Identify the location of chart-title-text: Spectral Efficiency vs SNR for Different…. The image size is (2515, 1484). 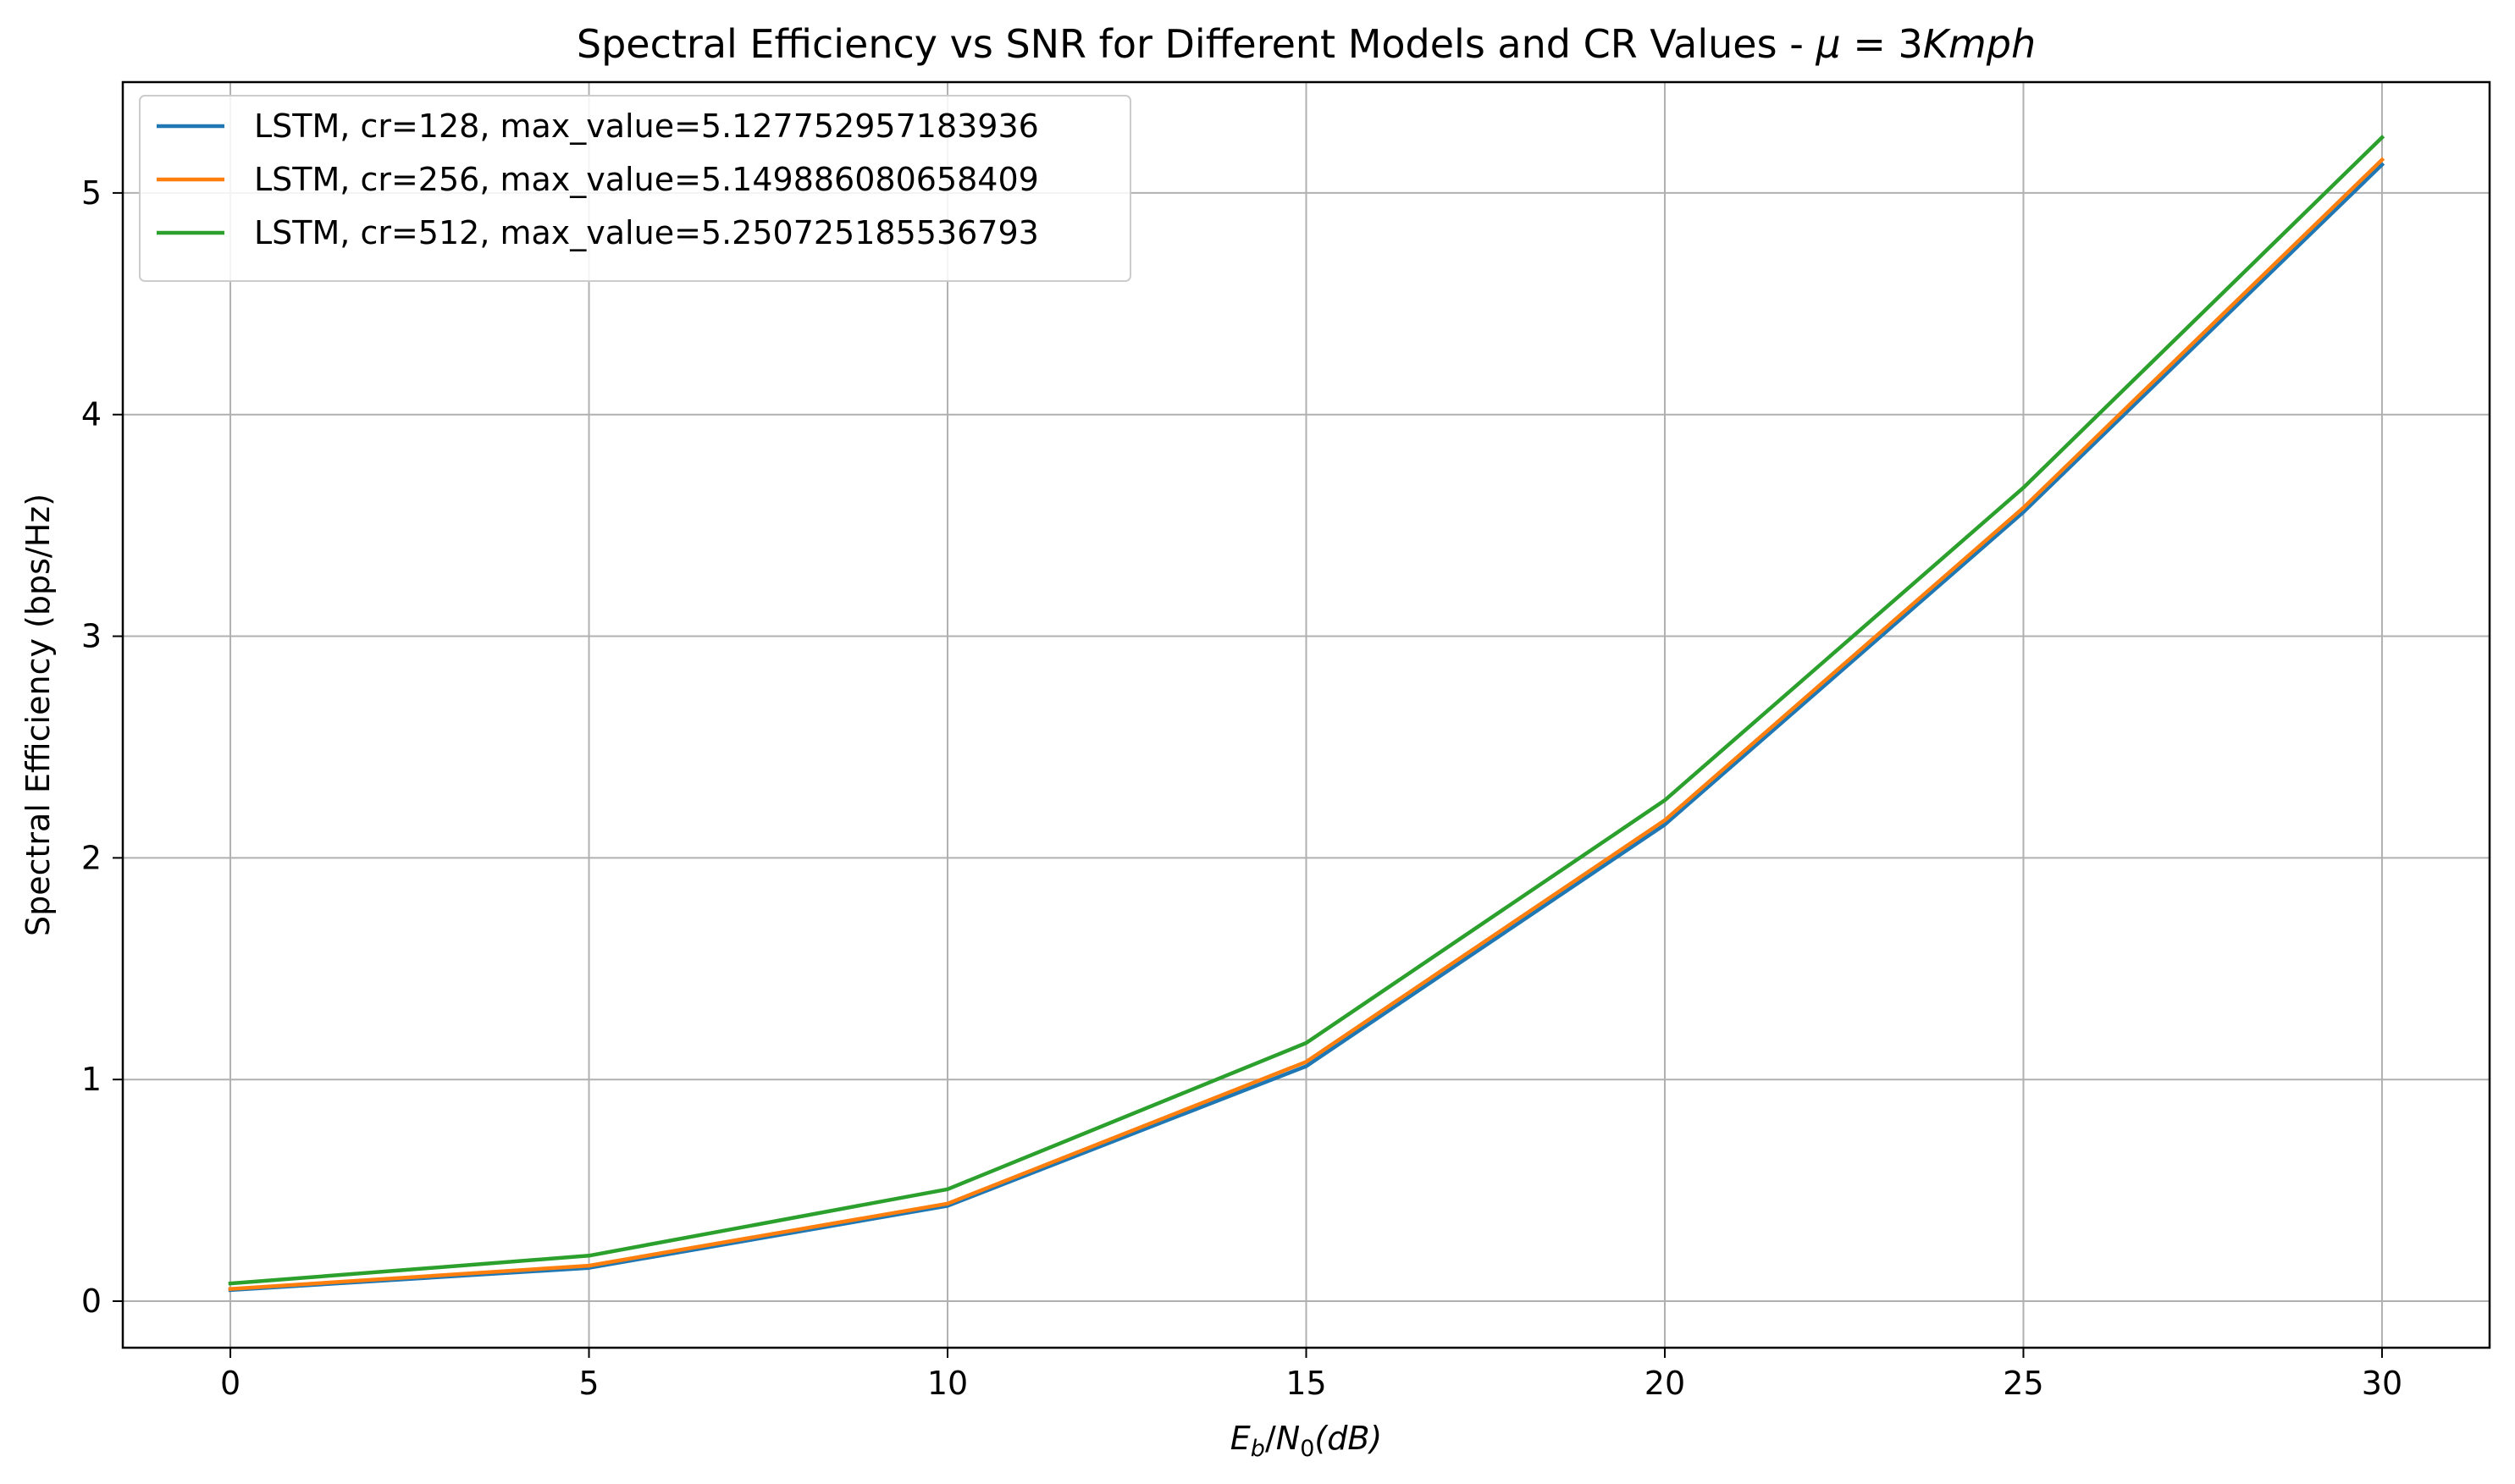
(1196, 44).